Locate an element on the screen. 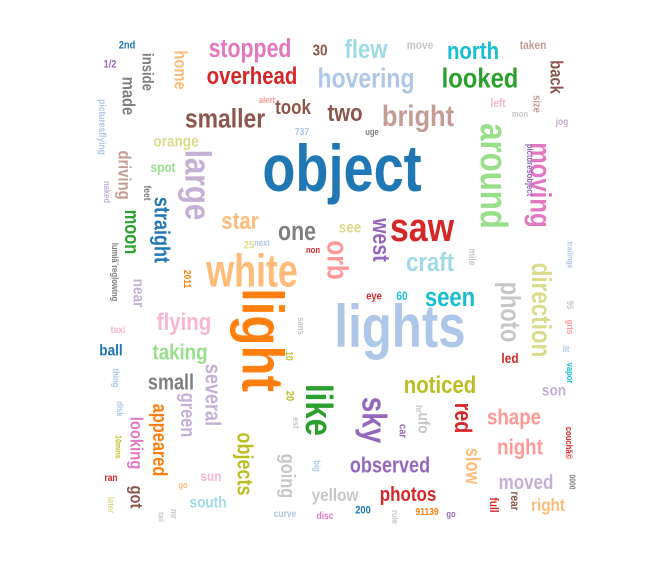 The width and height of the screenshot is (664, 582). word: small is located at coordinates (171, 383).